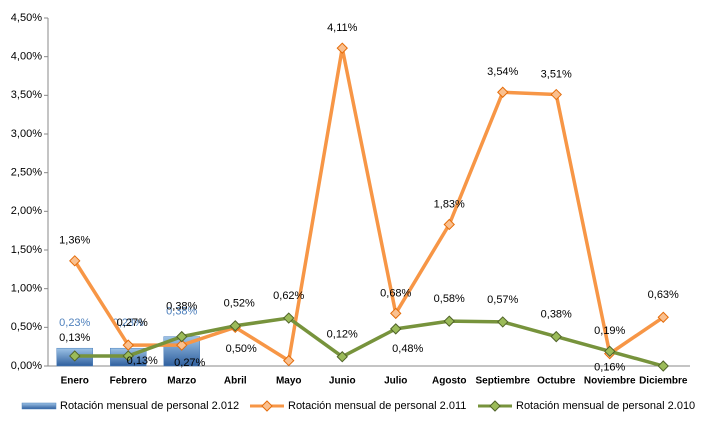 This screenshot has height=426, width=714. I want to click on legend-label: Rotación mensual de personal 2.012, so click(149, 406).